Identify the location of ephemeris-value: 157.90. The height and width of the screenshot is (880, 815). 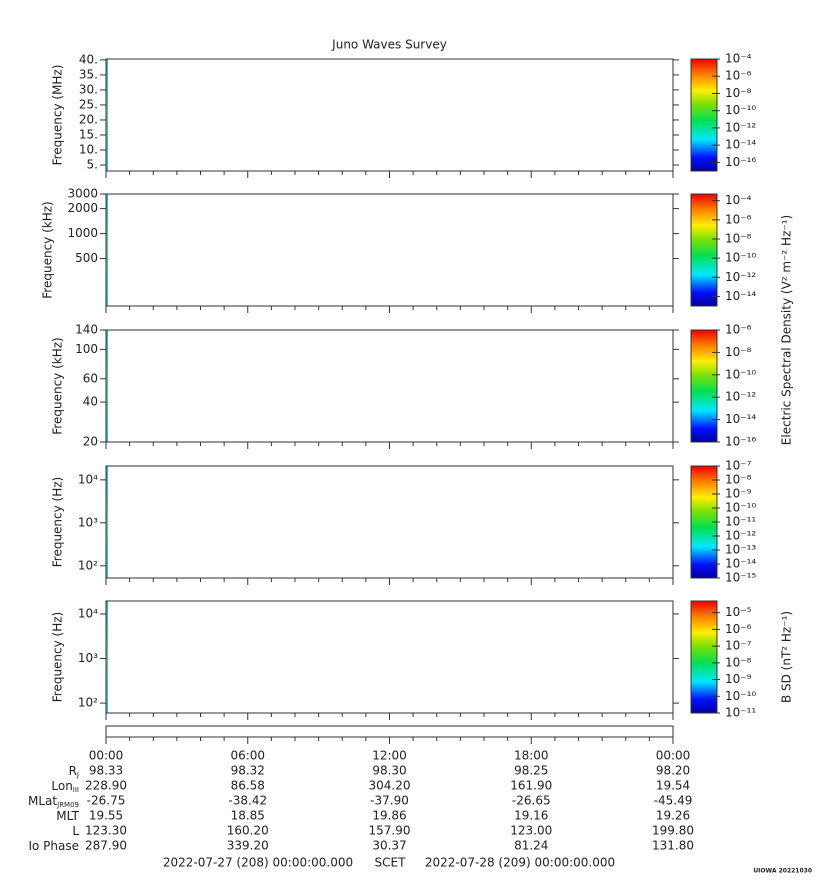
(390, 831).